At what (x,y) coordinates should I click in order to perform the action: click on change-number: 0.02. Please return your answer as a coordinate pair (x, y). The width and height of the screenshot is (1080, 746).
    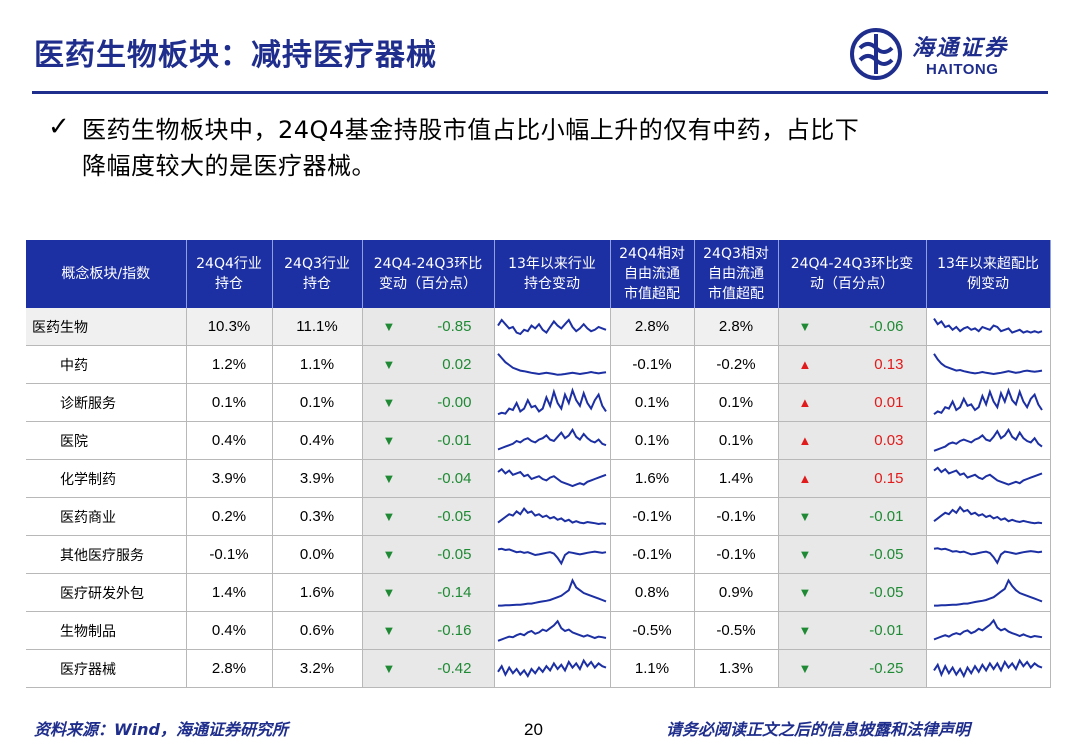
    Looking at the image, I should click on (457, 364).